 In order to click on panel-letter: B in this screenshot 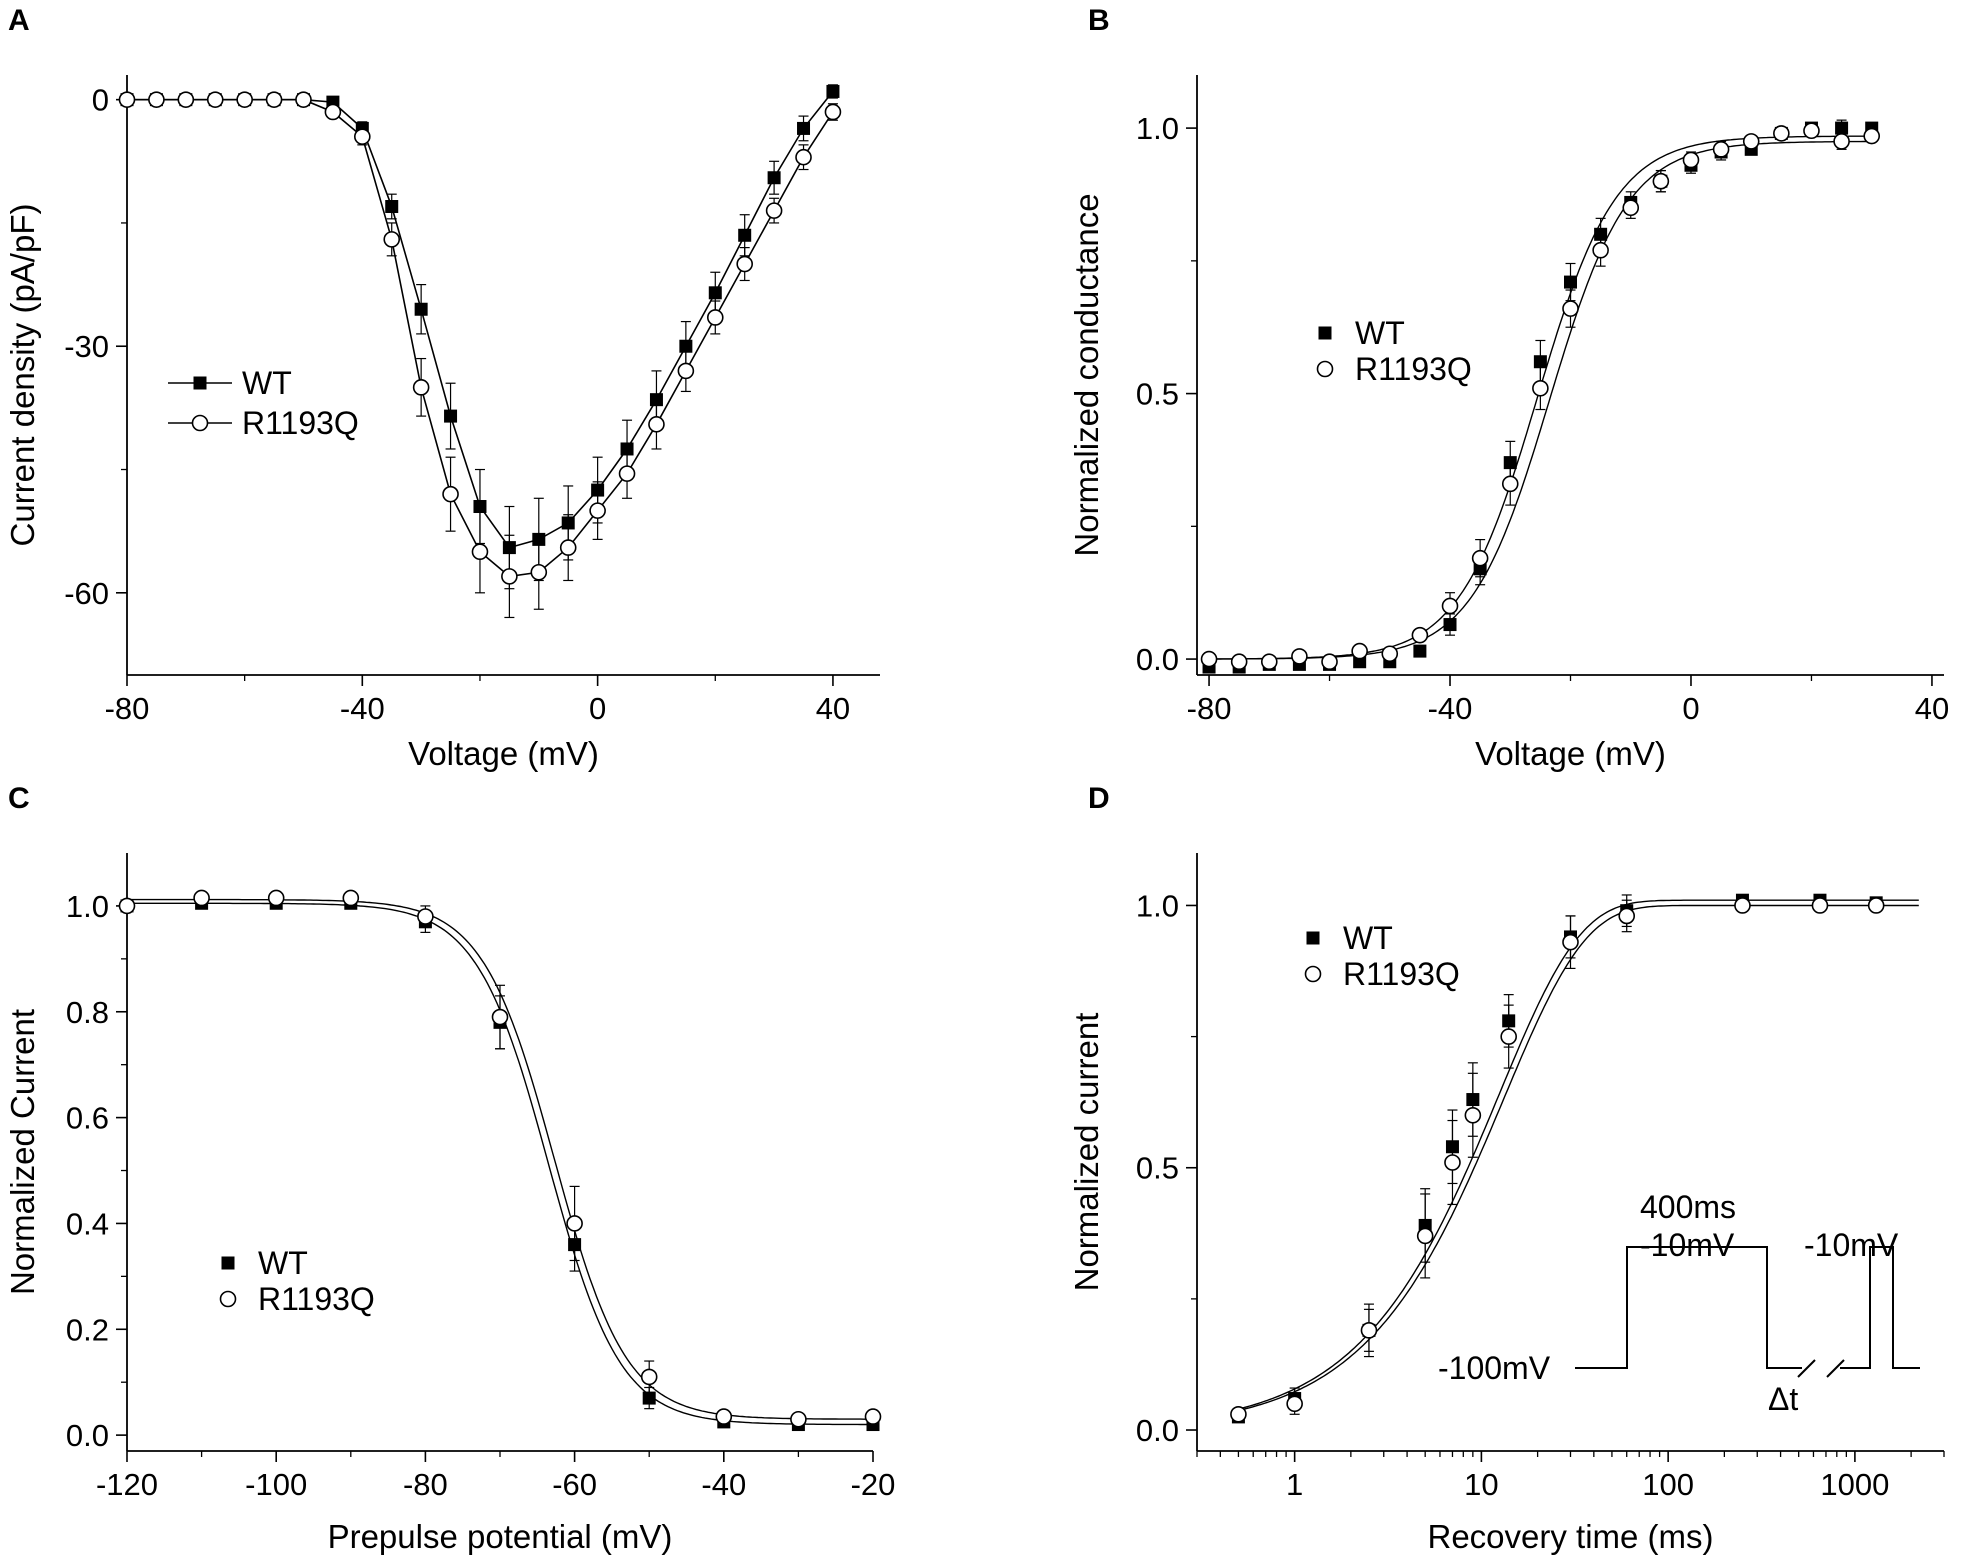, I will do `click(1099, 20)`.